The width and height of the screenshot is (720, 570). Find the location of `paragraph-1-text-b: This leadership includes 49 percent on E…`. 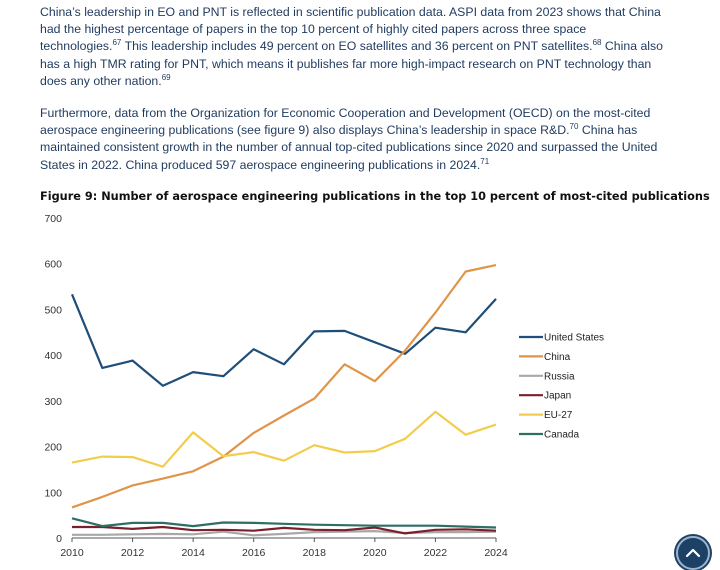

paragraph-1-text-b: This leadership includes 49 percent on E… is located at coordinates (357, 46).